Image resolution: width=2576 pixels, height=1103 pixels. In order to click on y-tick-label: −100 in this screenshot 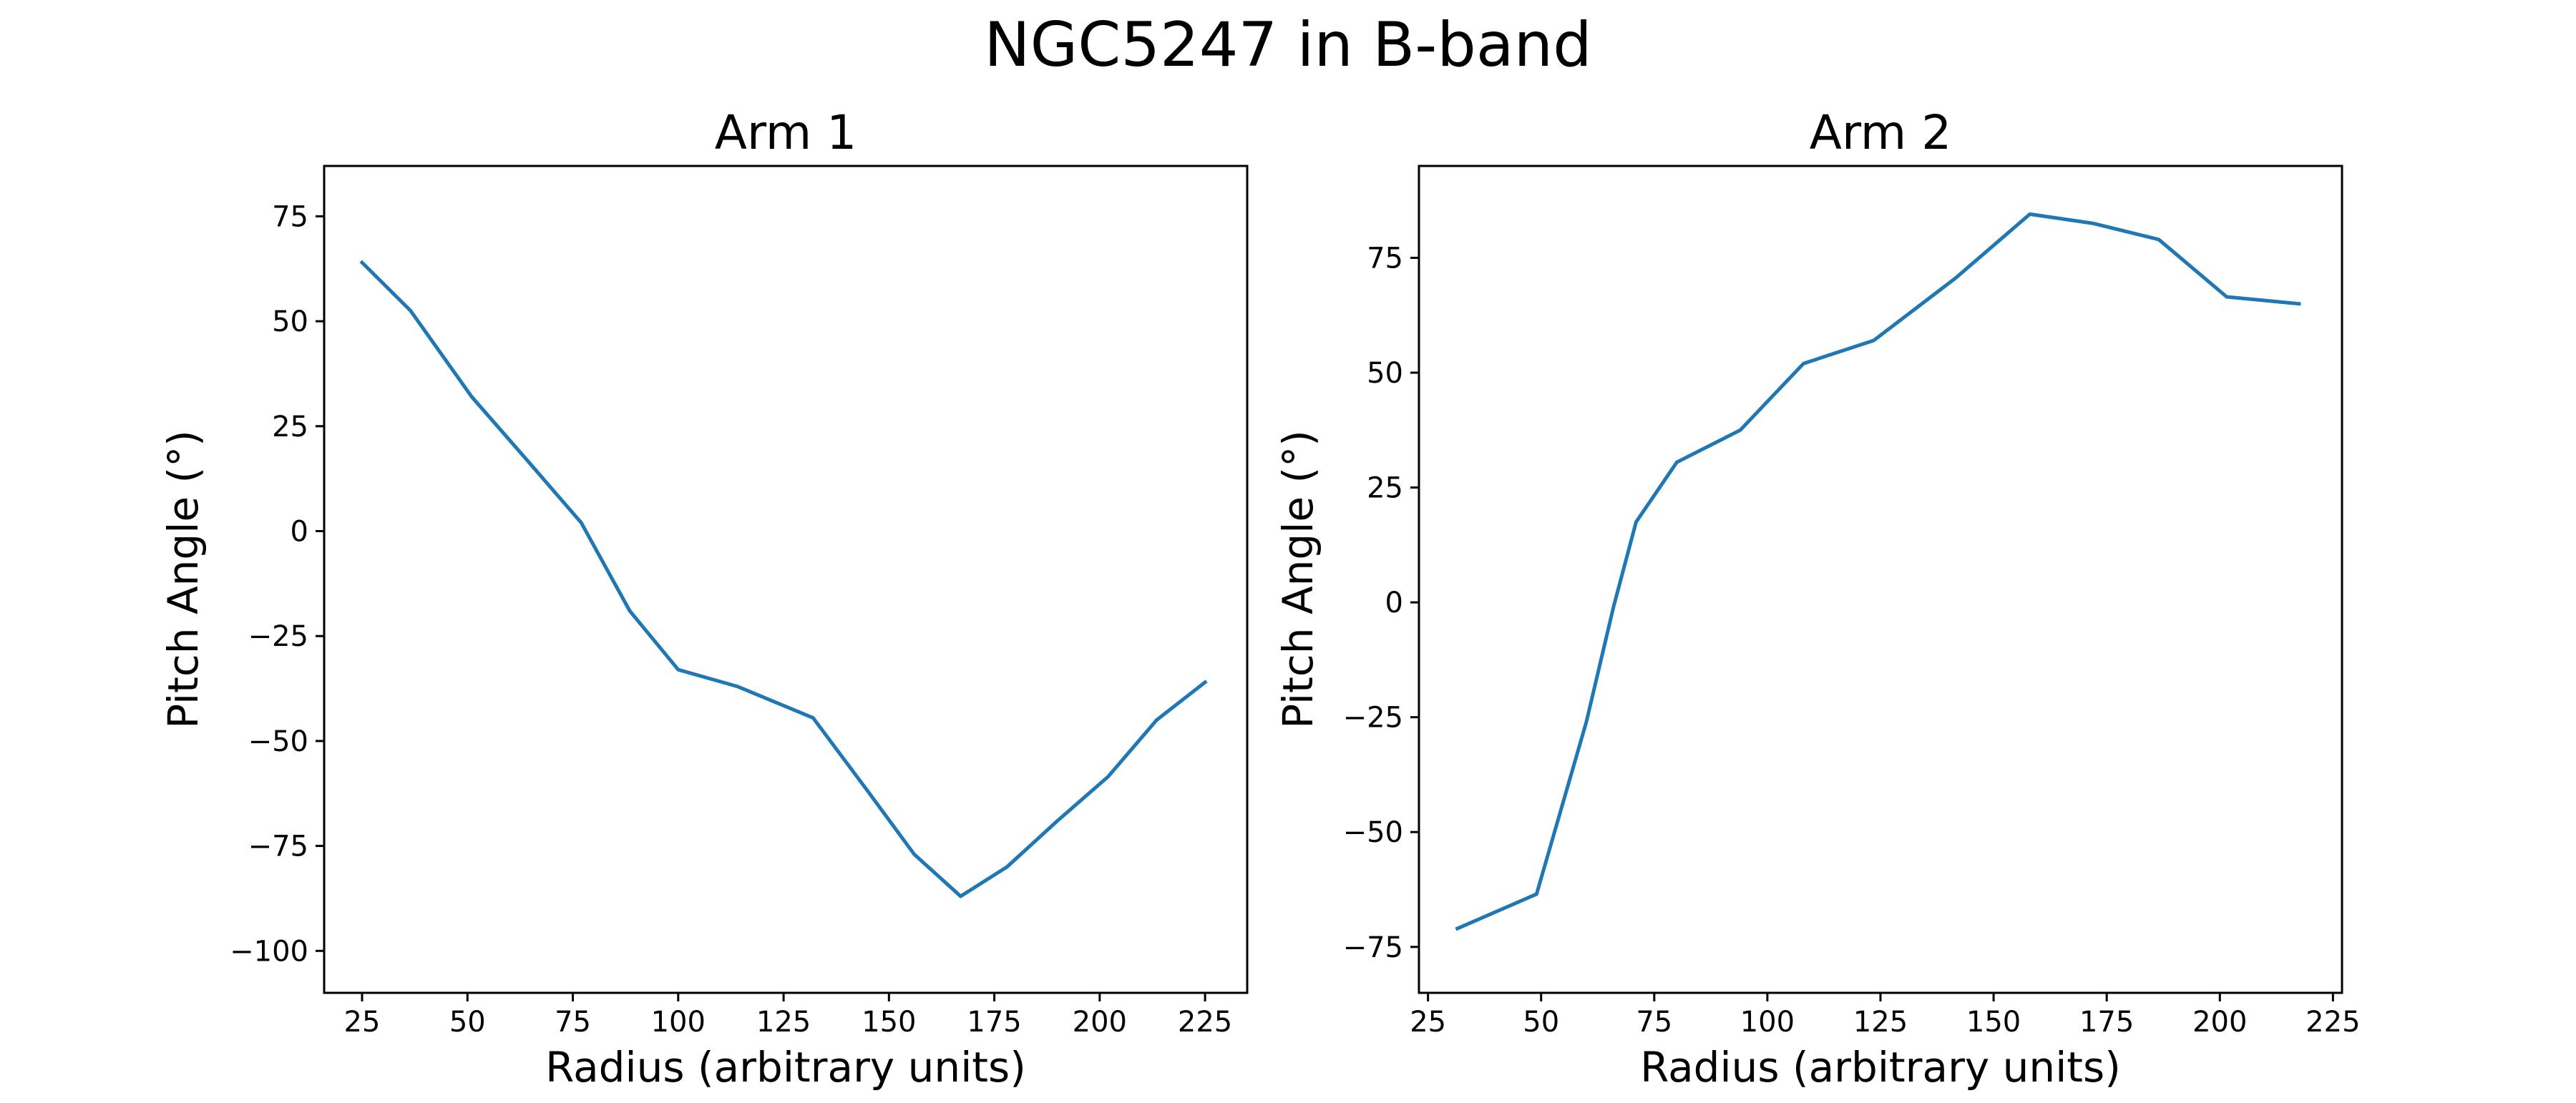, I will do `click(269, 952)`.